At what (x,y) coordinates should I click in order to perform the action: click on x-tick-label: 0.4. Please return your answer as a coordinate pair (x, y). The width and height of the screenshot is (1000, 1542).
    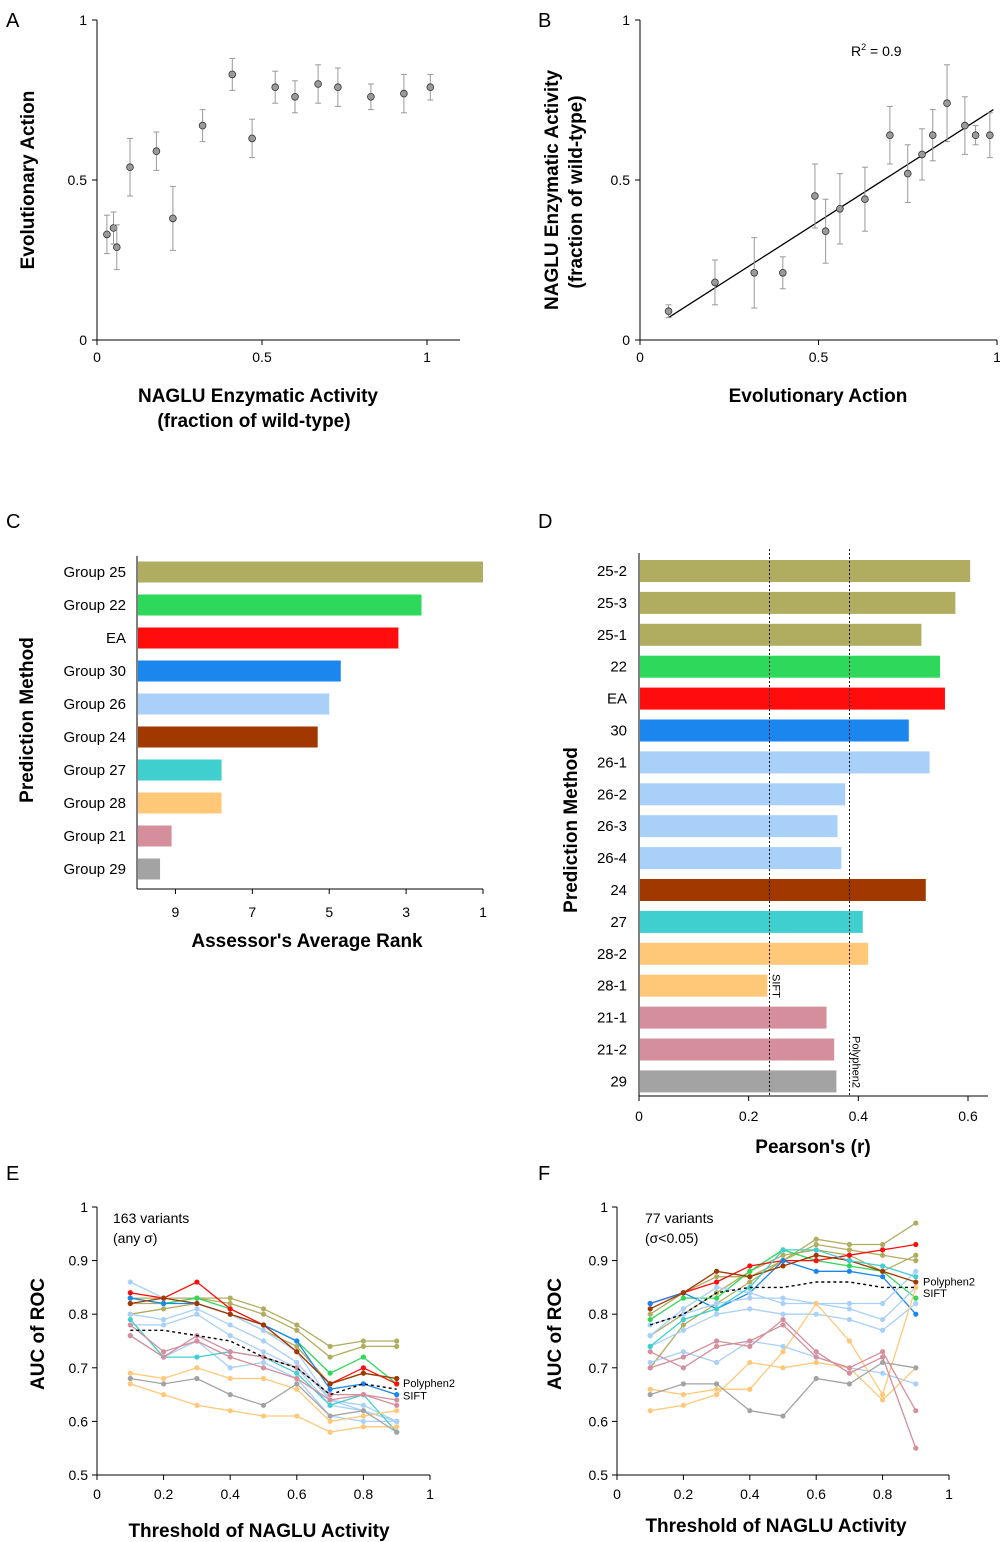
    Looking at the image, I should click on (750, 1494).